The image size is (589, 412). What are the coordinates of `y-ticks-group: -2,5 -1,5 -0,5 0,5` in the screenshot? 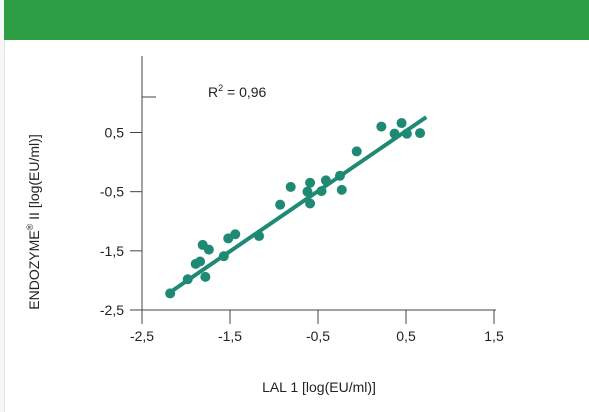 It's located at (121, 221).